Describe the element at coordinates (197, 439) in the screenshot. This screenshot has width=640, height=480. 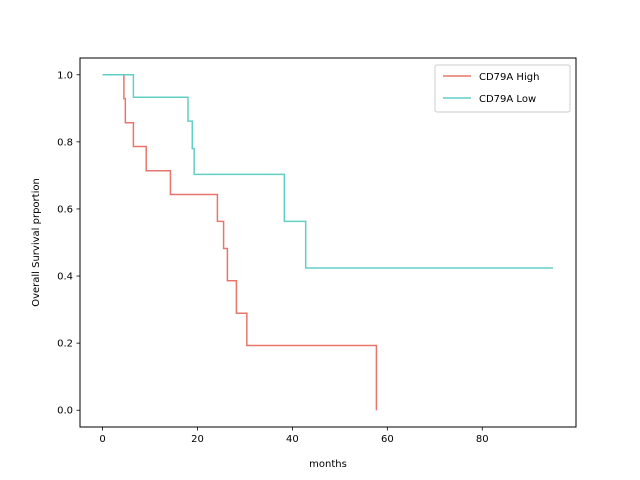
I see `x-tick-label: 20` at that location.